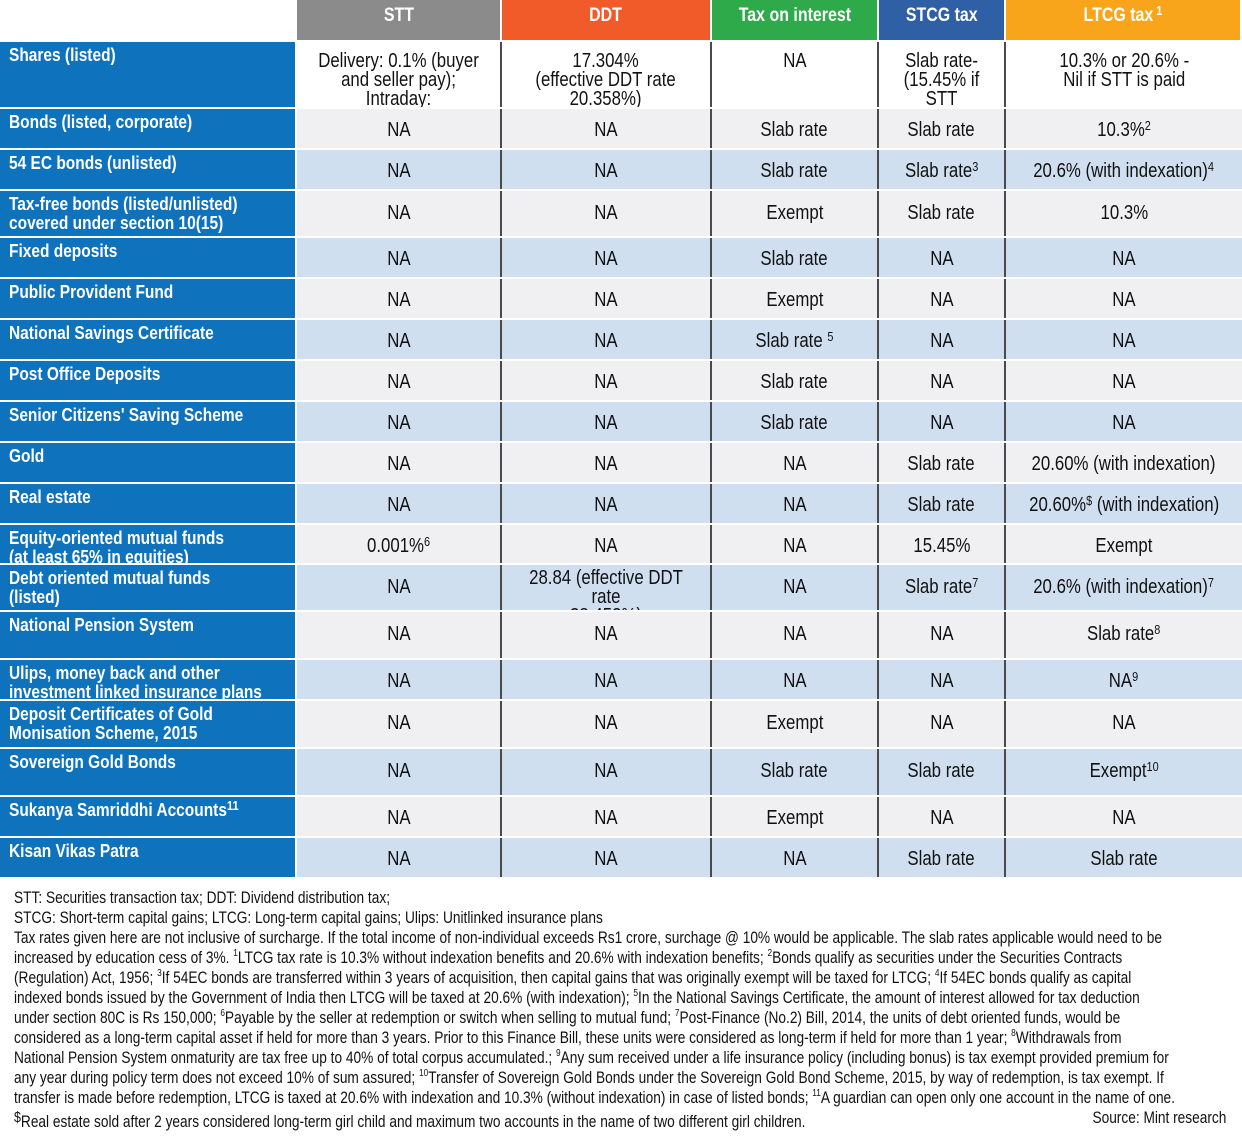 The height and width of the screenshot is (1142, 1242). What do you see at coordinates (1124, 20) in the screenshot?
I see `column-header-ltcg-tax: LTCG tax 1` at bounding box center [1124, 20].